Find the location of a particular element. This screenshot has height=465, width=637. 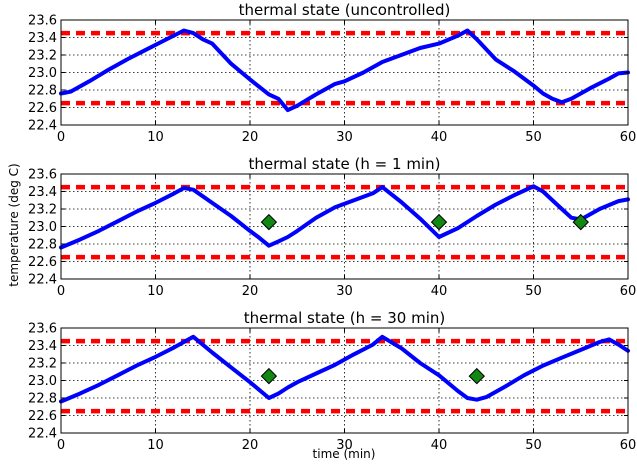

panel-title: thermal state (h = 30 min) is located at coordinates (344, 318).